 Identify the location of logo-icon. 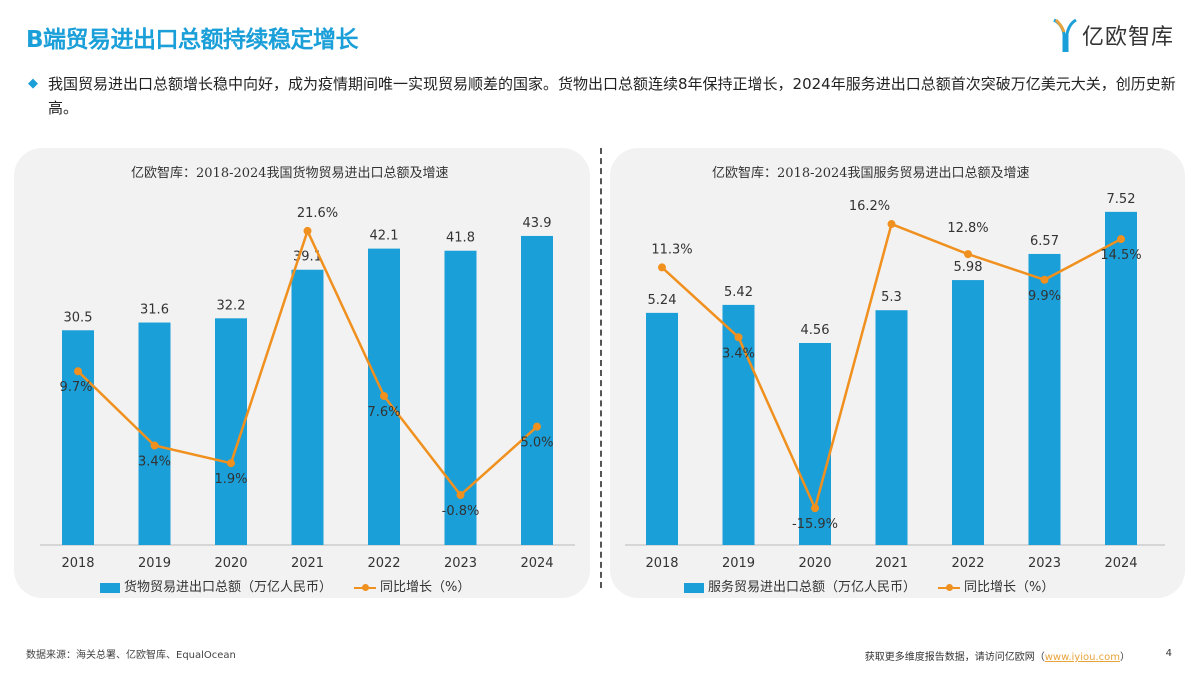
(1065, 35).